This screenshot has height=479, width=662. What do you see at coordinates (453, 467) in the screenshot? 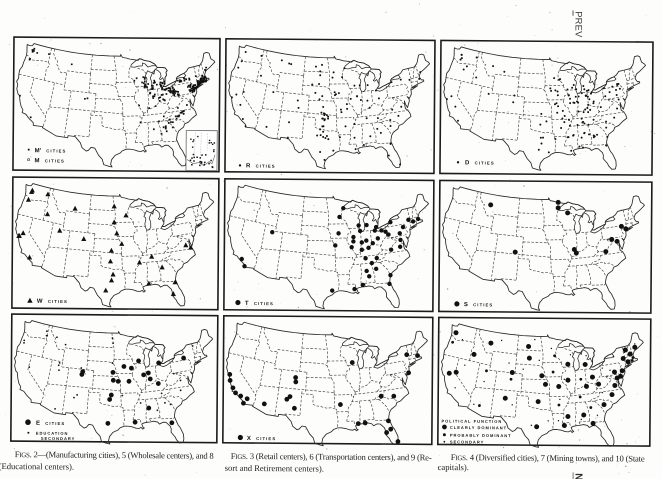
I see `svg-text: capitals).` at bounding box center [453, 467].